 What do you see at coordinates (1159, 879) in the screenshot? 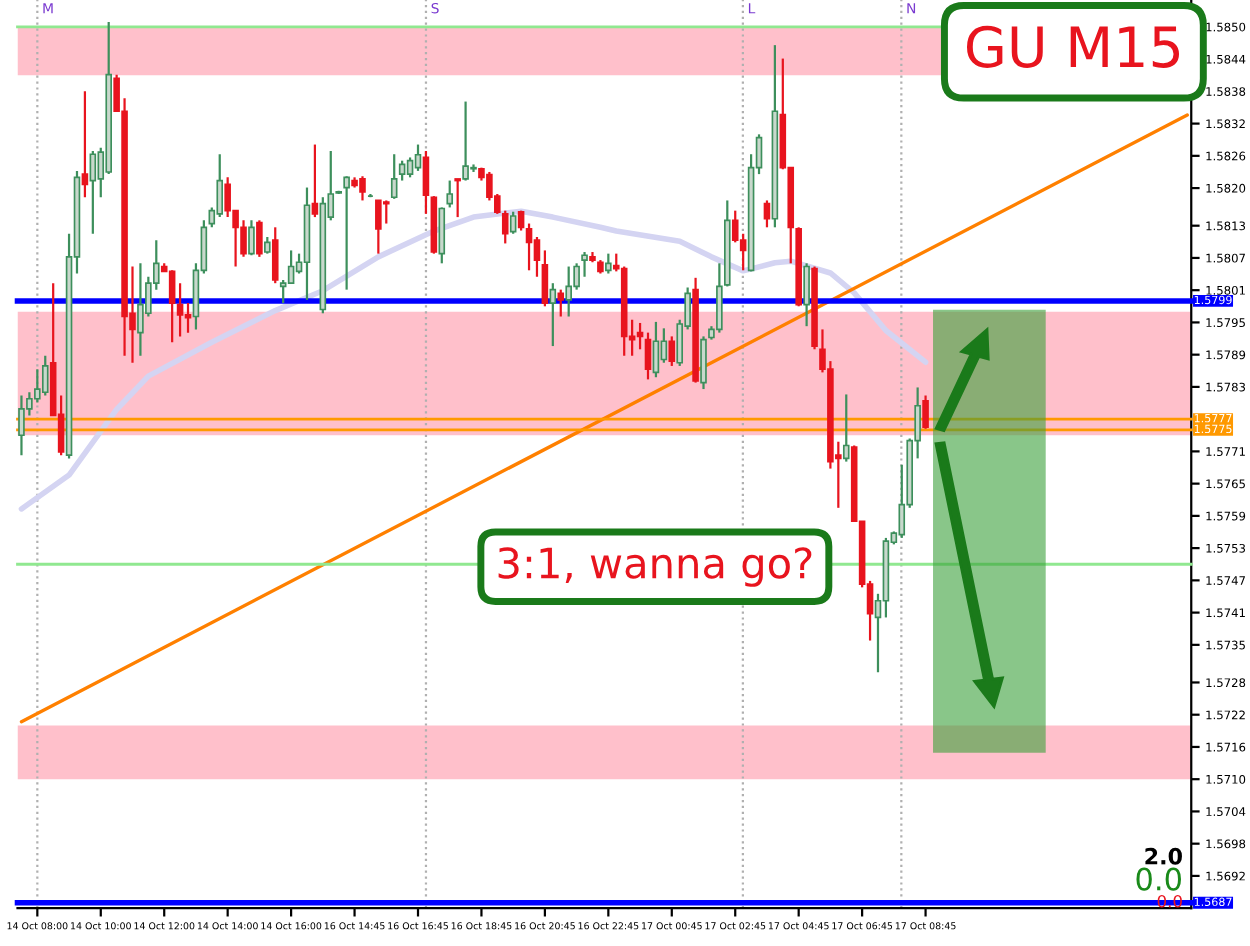
I see `annotation: 0.0` at bounding box center [1159, 879].